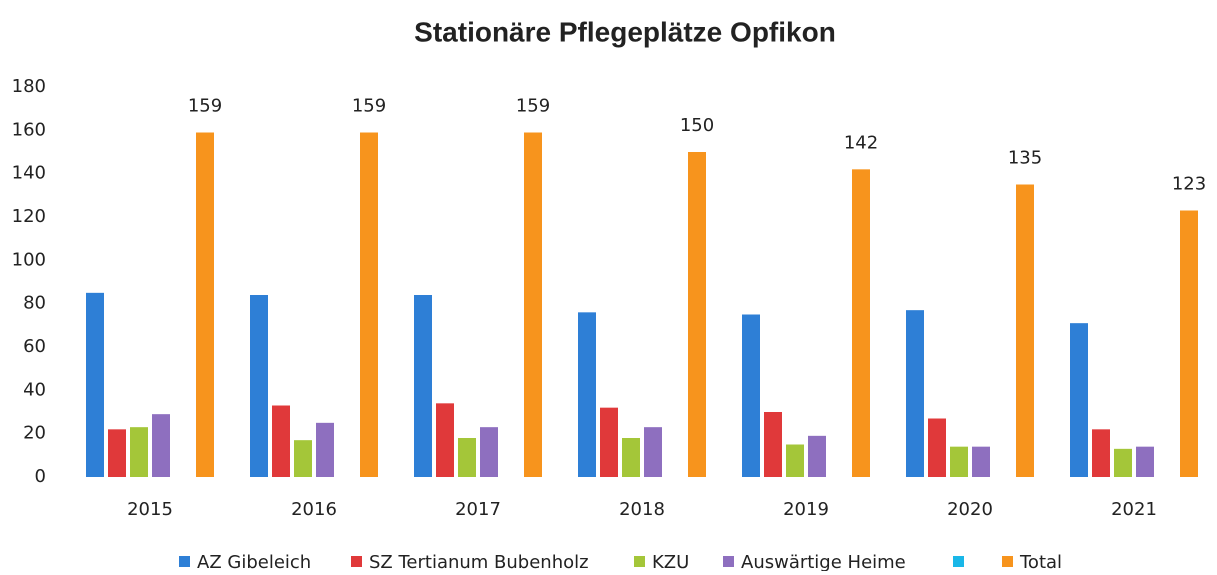  What do you see at coordinates (642, 509) in the screenshot?
I see `x-tick-label: 2018` at bounding box center [642, 509].